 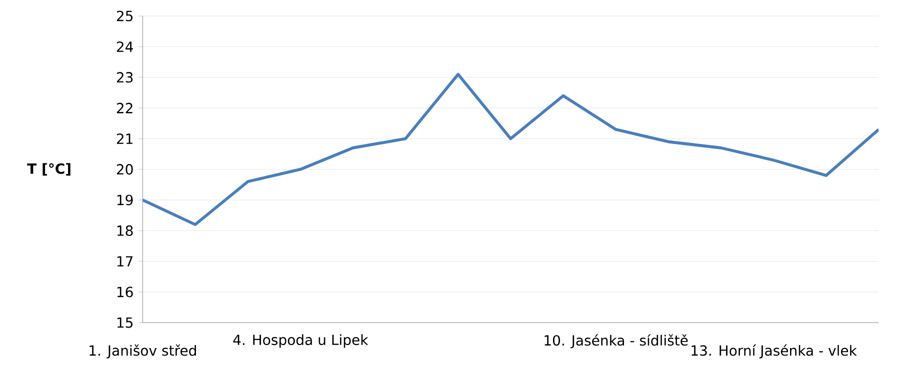 I want to click on y-axis-title: T [°C], so click(x=48, y=169).